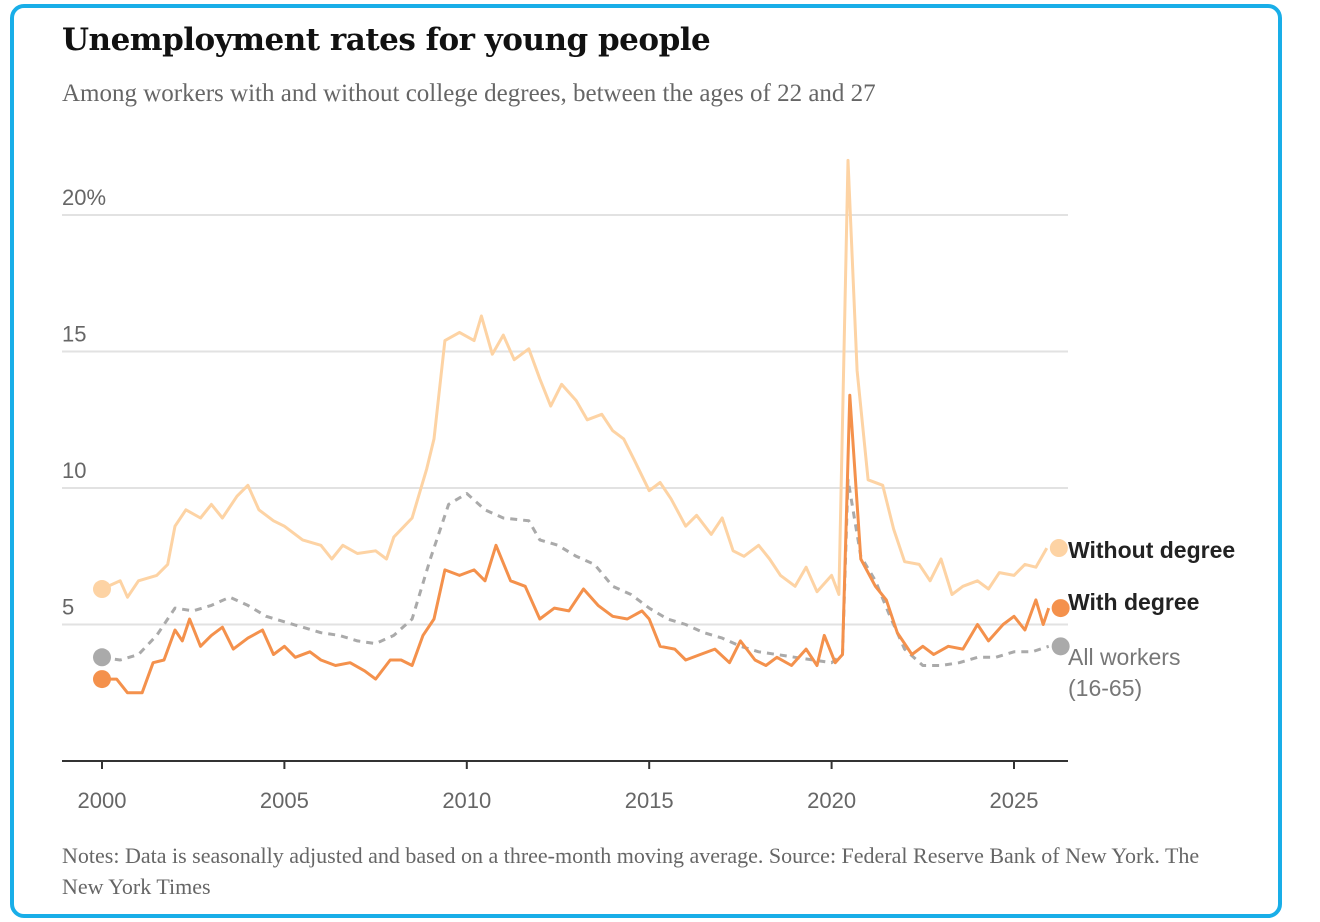 The height and width of the screenshot is (922, 1320). I want to click on series-line-all-workers, so click(575, 572).